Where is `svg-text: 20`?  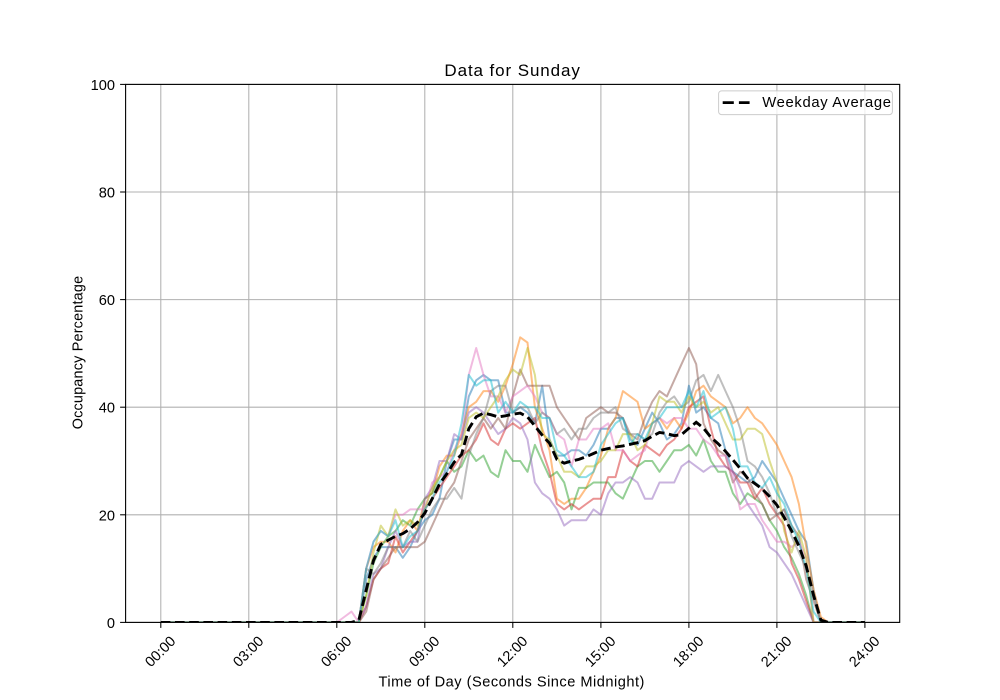 svg-text: 20 is located at coordinates (107, 516).